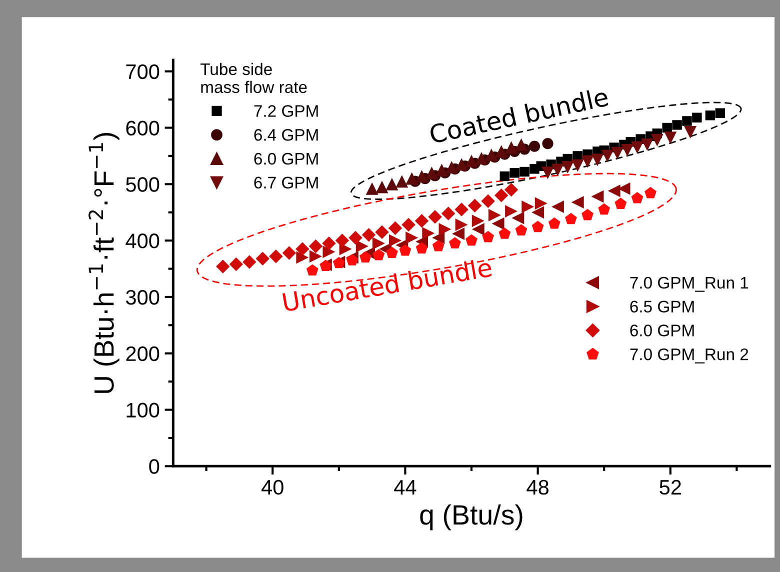  Describe the element at coordinates (537, 487) in the screenshot. I see `x-tick-label: 48` at that location.